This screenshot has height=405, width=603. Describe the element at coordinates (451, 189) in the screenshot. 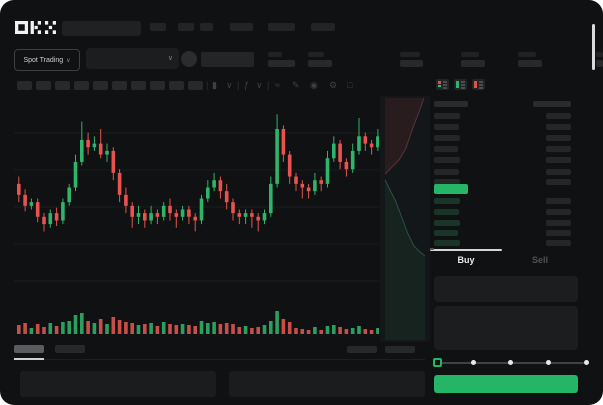

I see `last-price` at that location.